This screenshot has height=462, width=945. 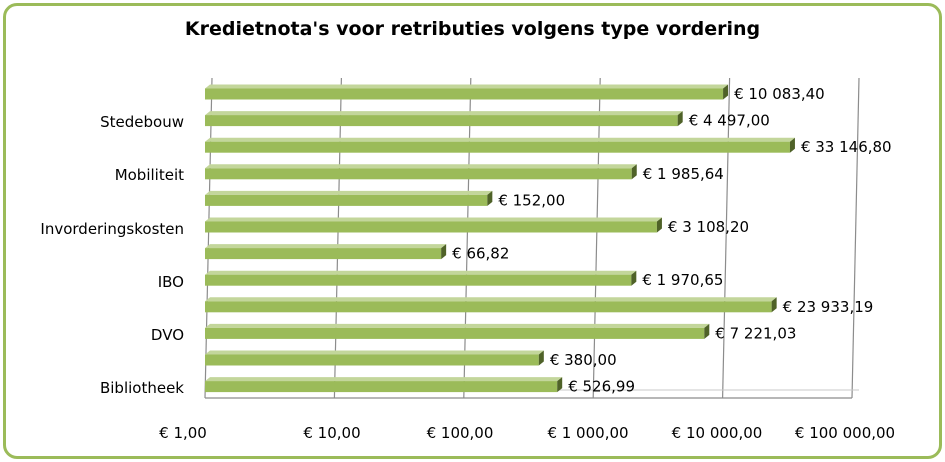 What do you see at coordinates (112, 229) in the screenshot?
I see `category-label: Invorderingskosten` at bounding box center [112, 229].